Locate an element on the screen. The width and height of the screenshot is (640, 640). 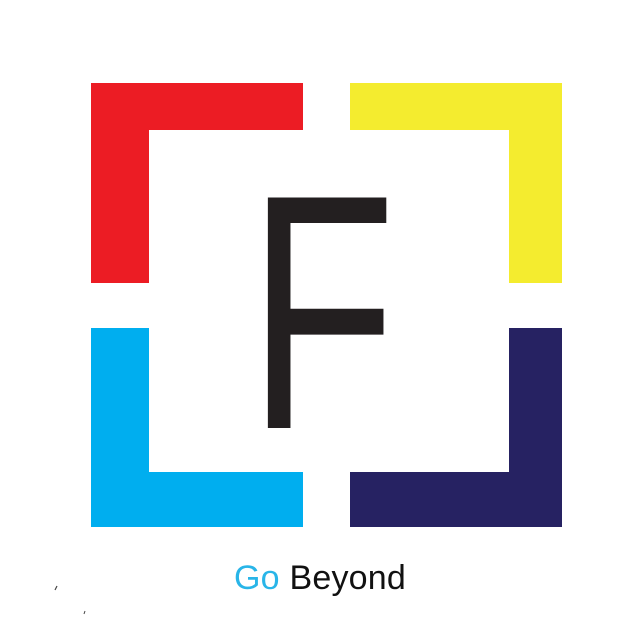
corner-bracket-top-right is located at coordinates (456, 183).